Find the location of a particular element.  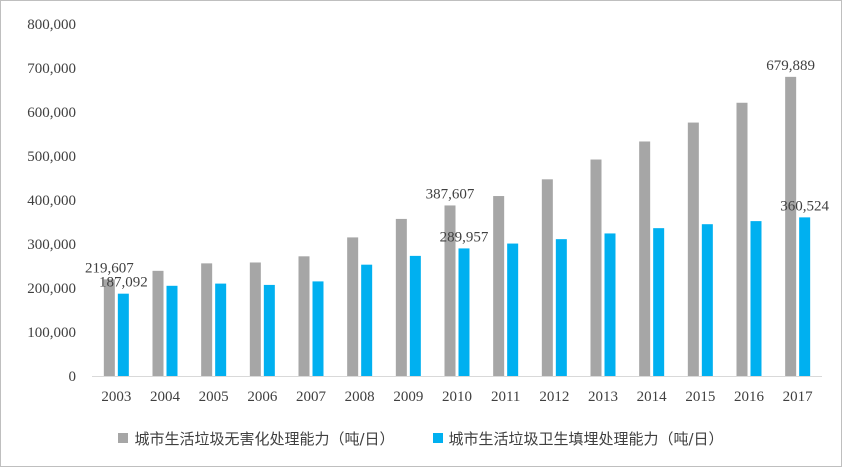

x-tick-label: 2006 is located at coordinates (262, 397).